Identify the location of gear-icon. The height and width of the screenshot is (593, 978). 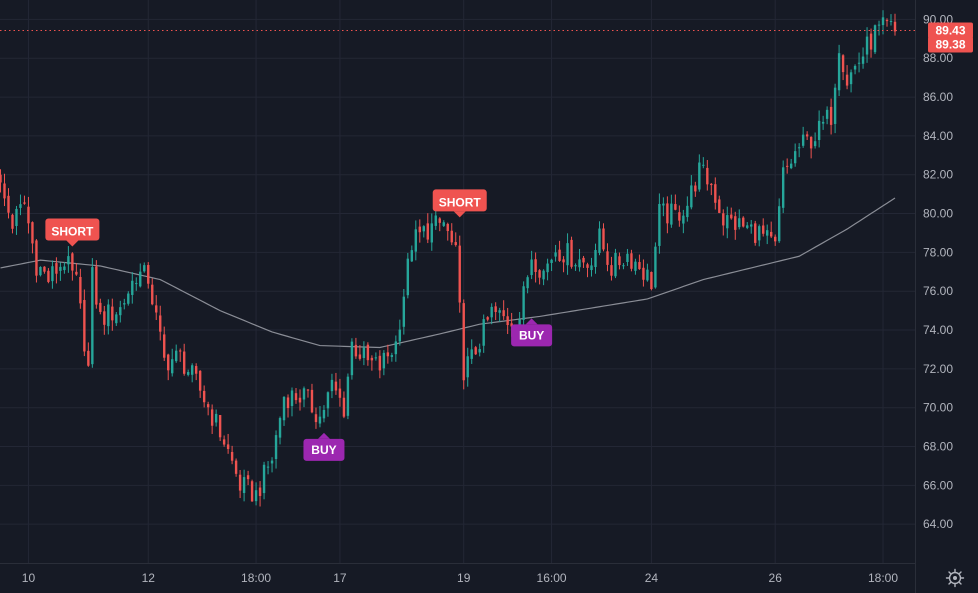
(955, 578).